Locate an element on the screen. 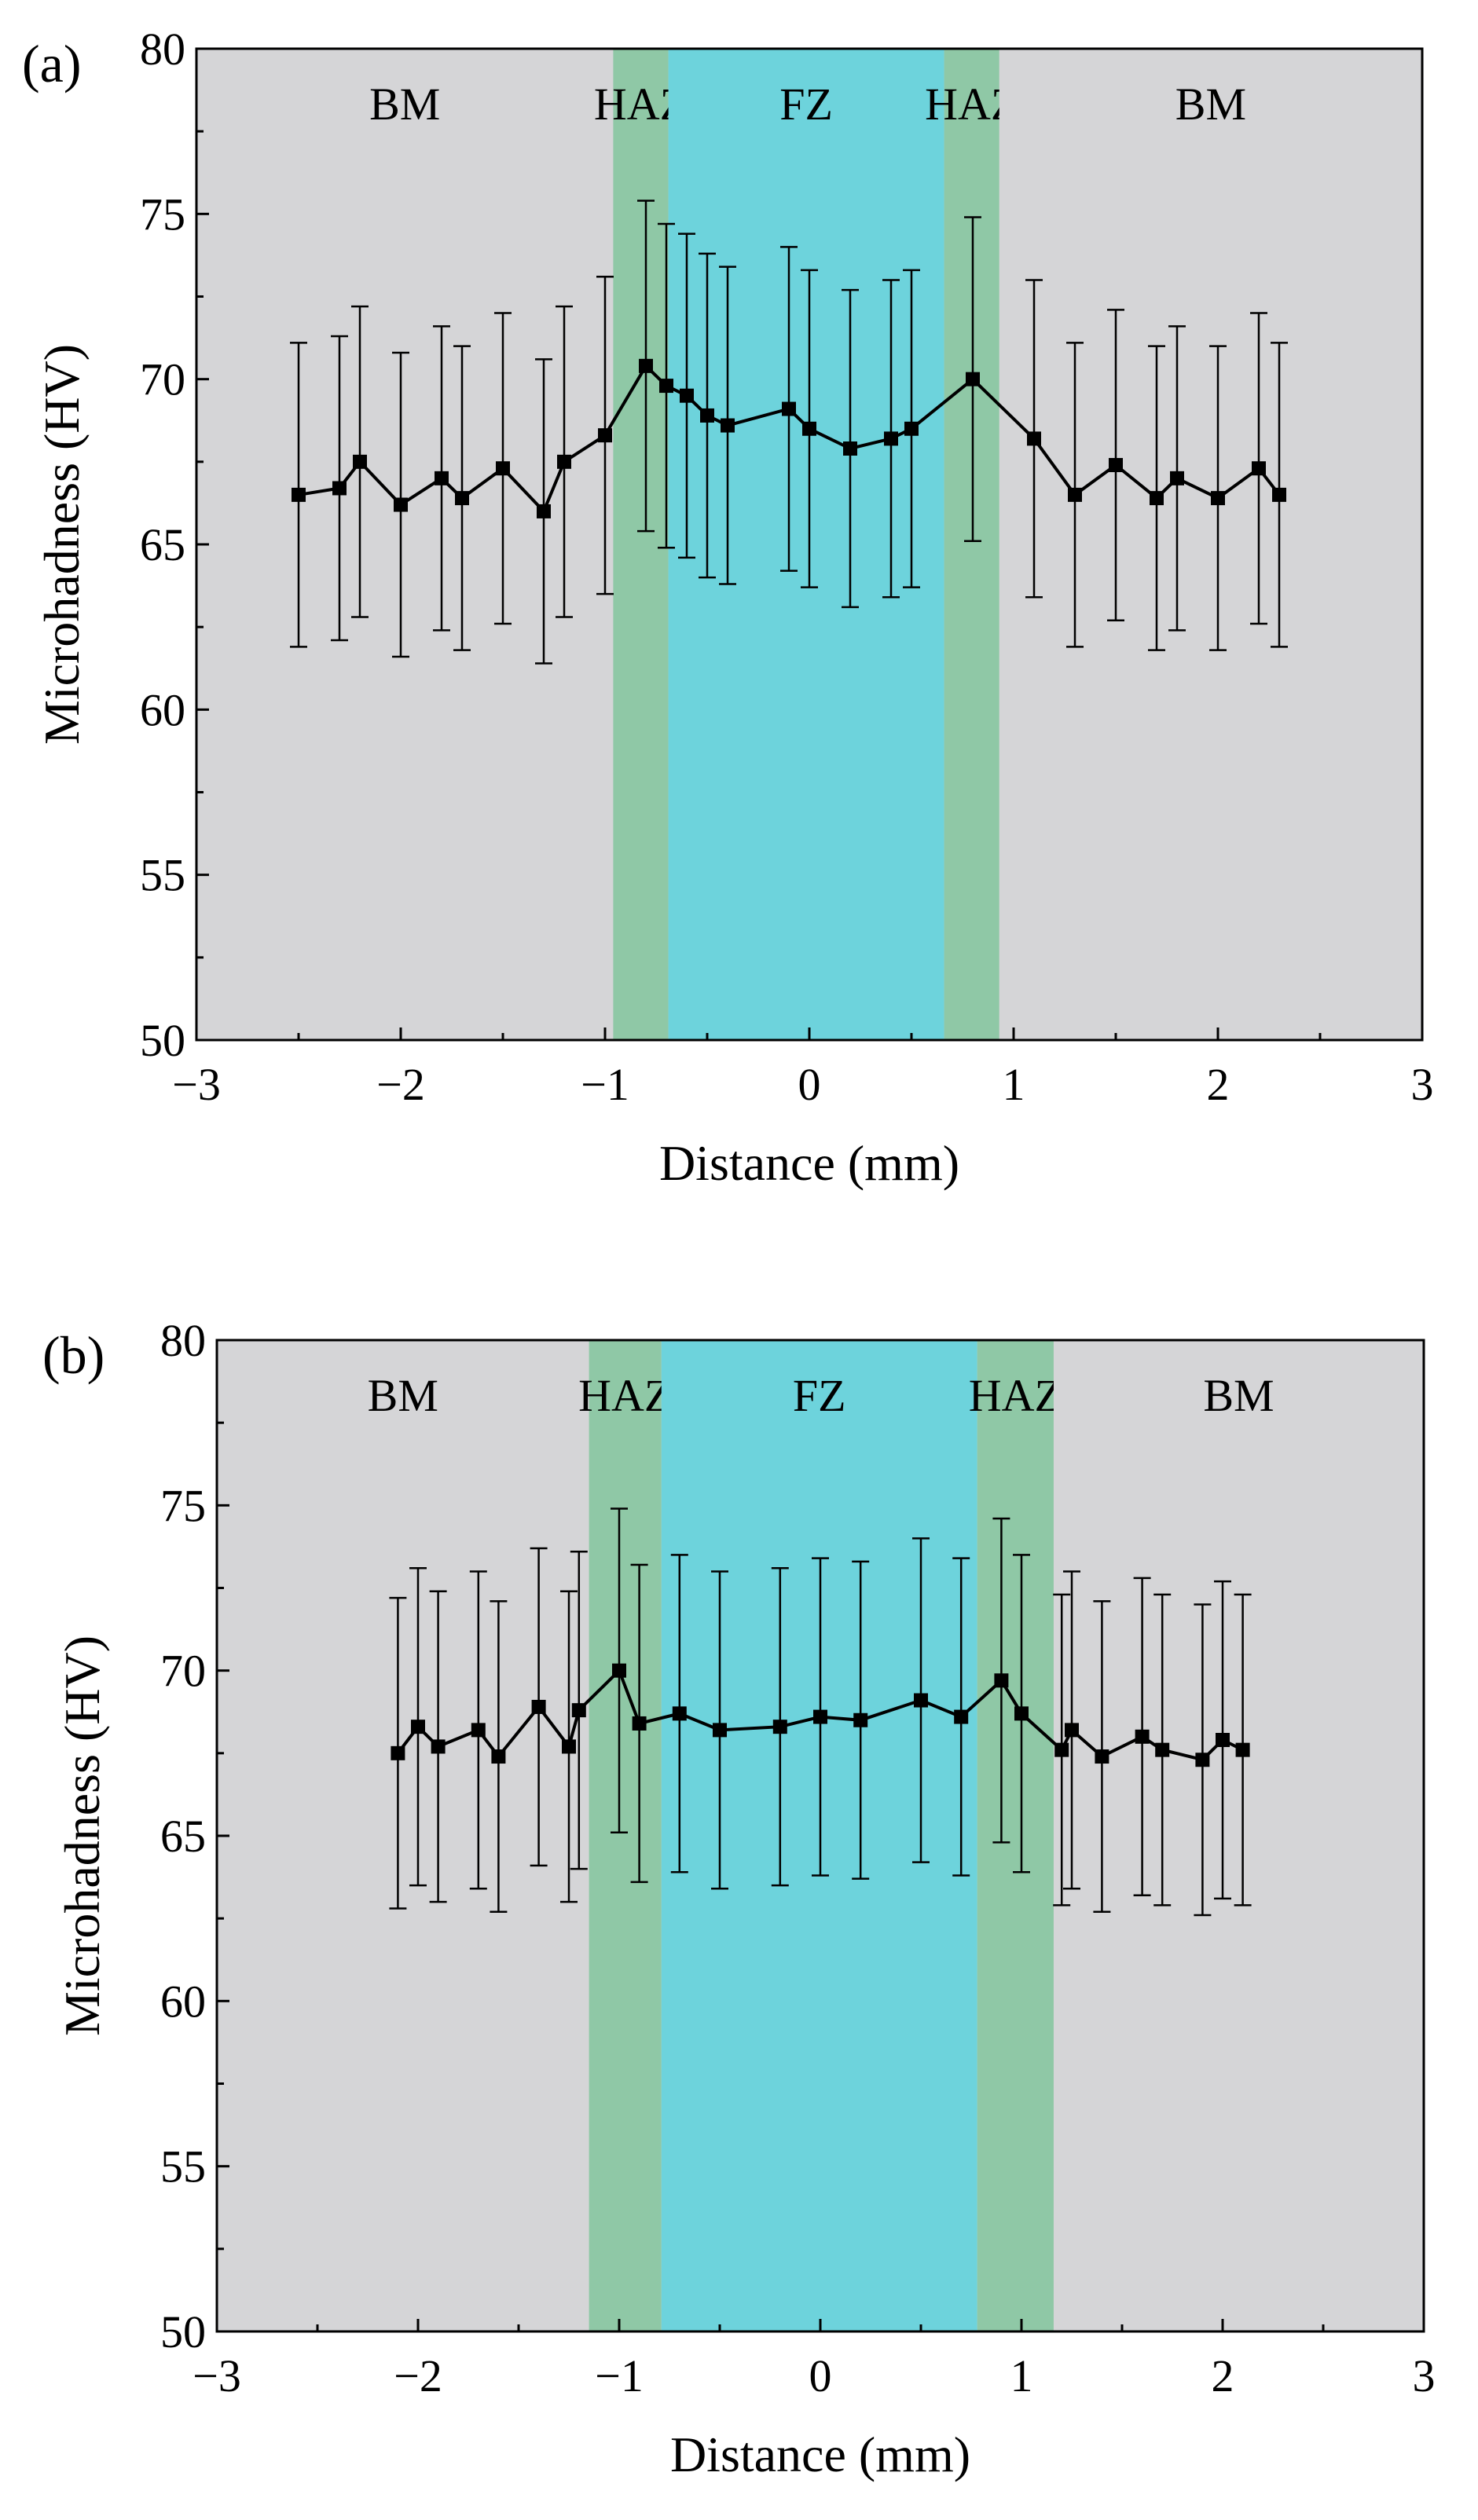 The height and width of the screenshot is (2520, 1478). y-tick-label: 60 is located at coordinates (183, 2001).